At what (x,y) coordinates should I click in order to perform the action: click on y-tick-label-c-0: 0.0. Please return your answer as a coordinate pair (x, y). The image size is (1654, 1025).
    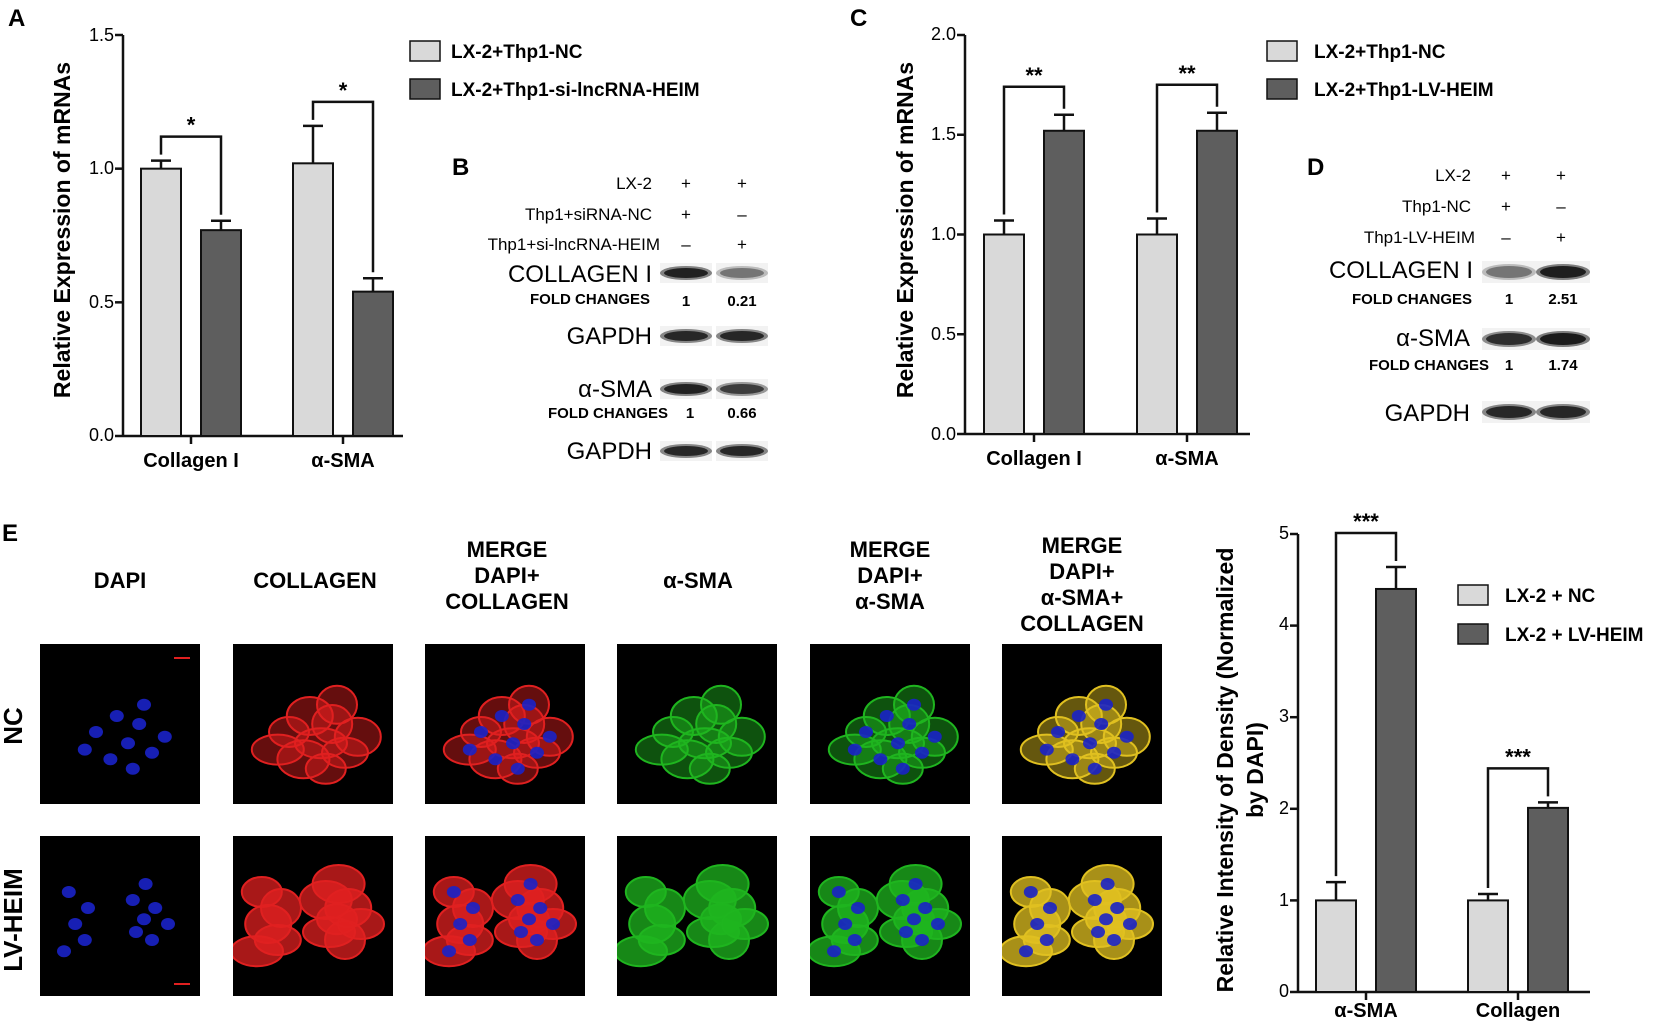
    Looking at the image, I should click on (943, 434).